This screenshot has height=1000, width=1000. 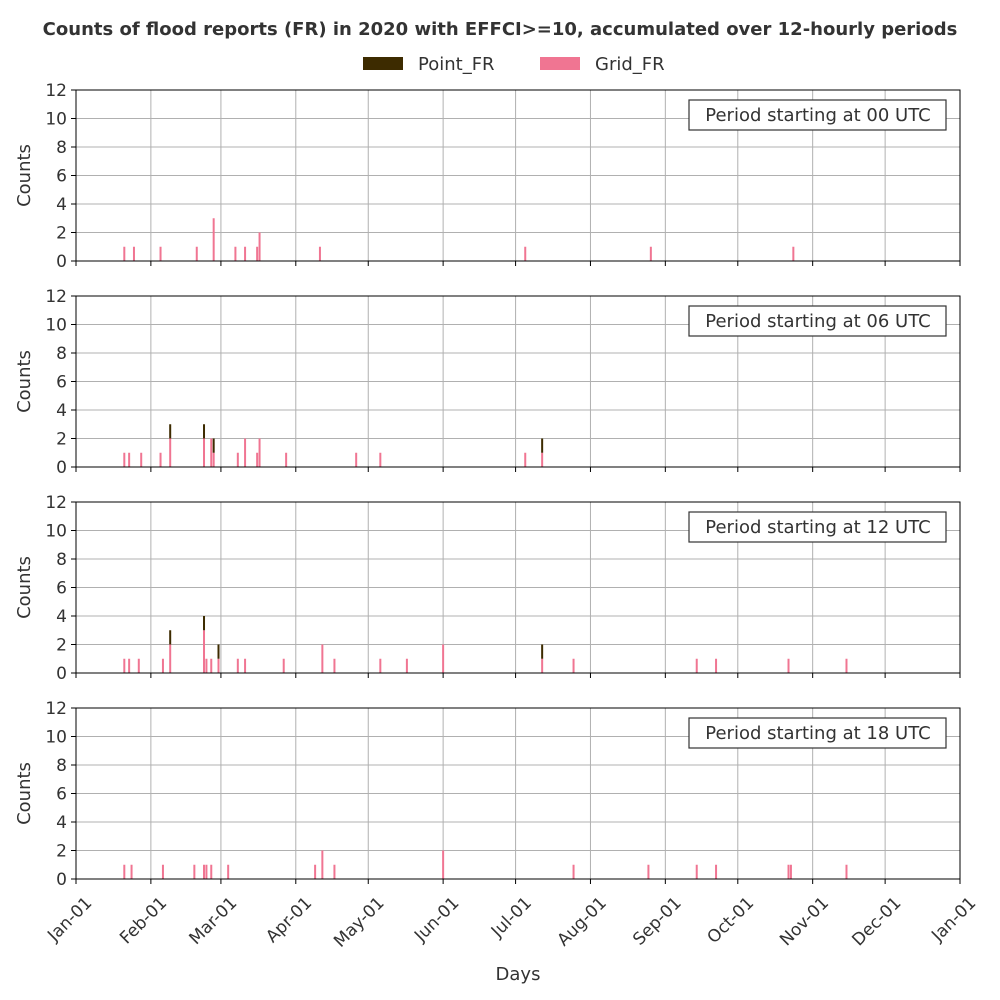 I want to click on x-tick-label: Mar-01, so click(x=214, y=921).